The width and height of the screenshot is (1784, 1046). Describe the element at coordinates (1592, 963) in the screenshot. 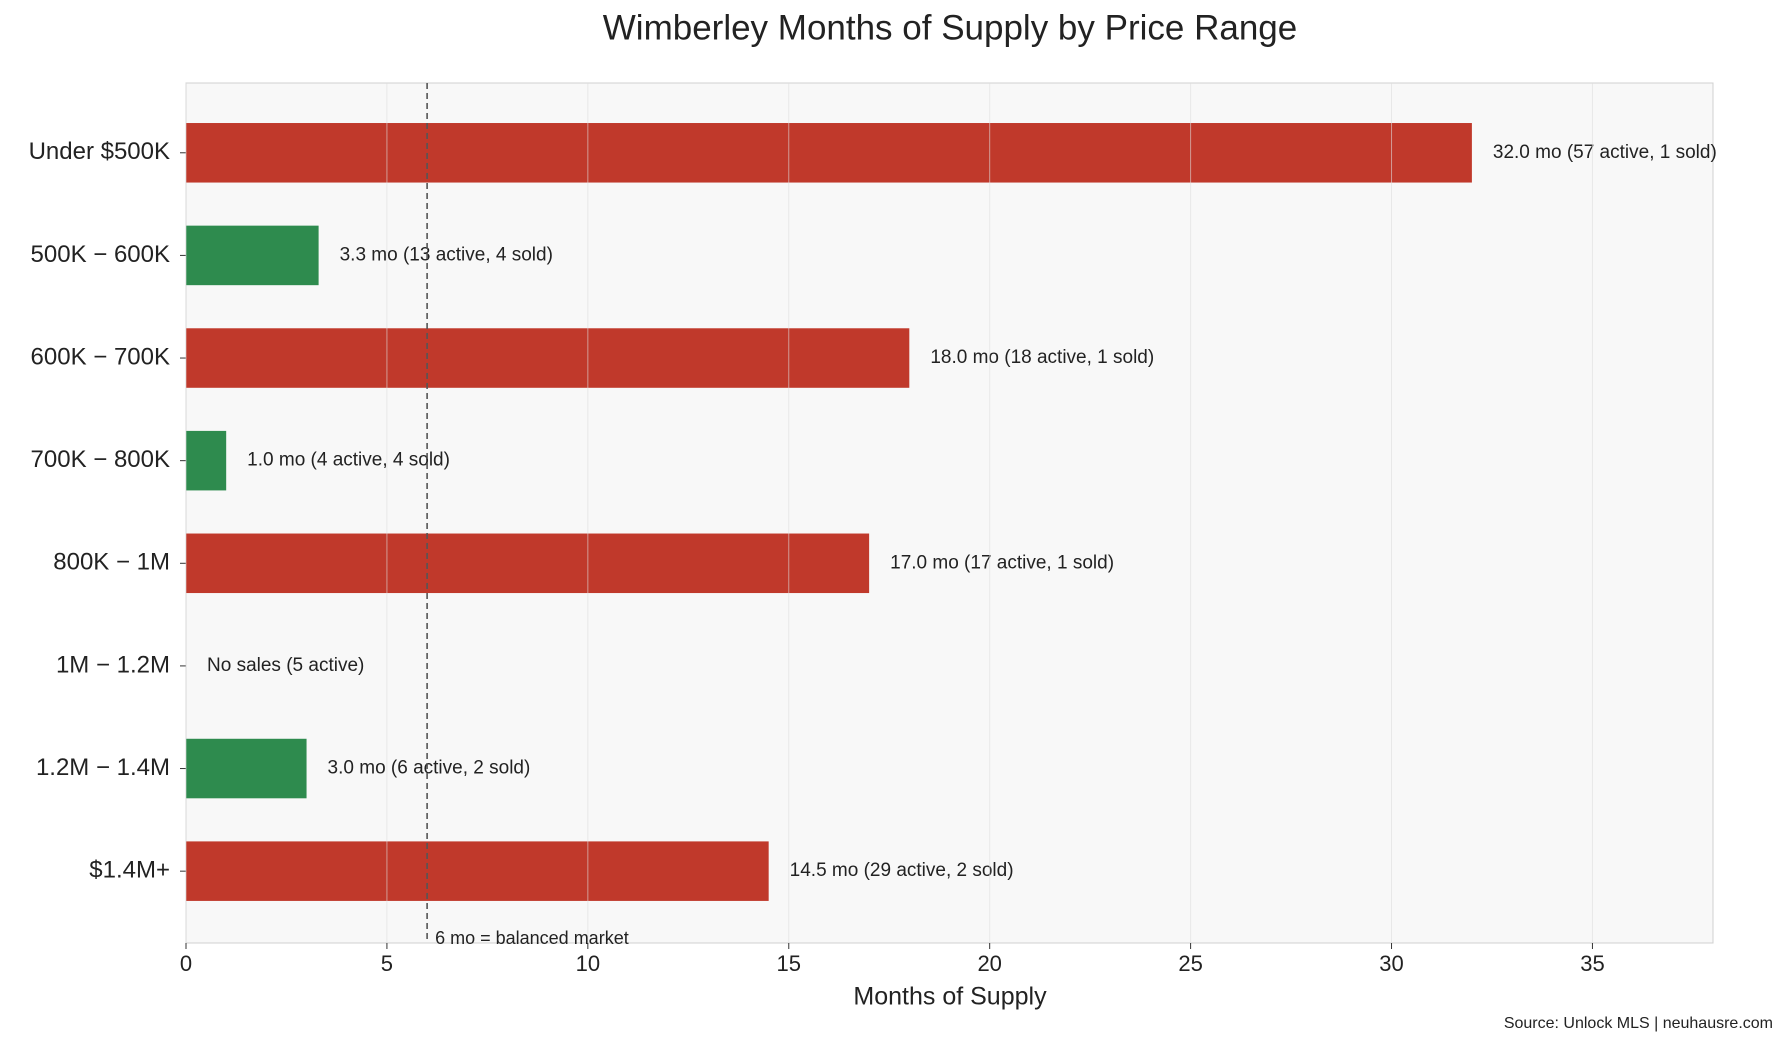

I see `x-tick-label: 35` at that location.